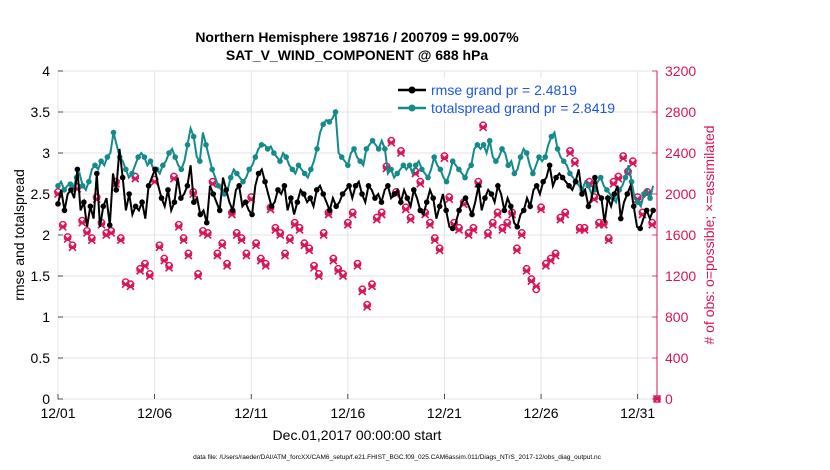 The height and width of the screenshot is (470, 830). Describe the element at coordinates (504, 90) in the screenshot. I see `legend-rmse-label: rmse grand pr = 2.4819` at that location.